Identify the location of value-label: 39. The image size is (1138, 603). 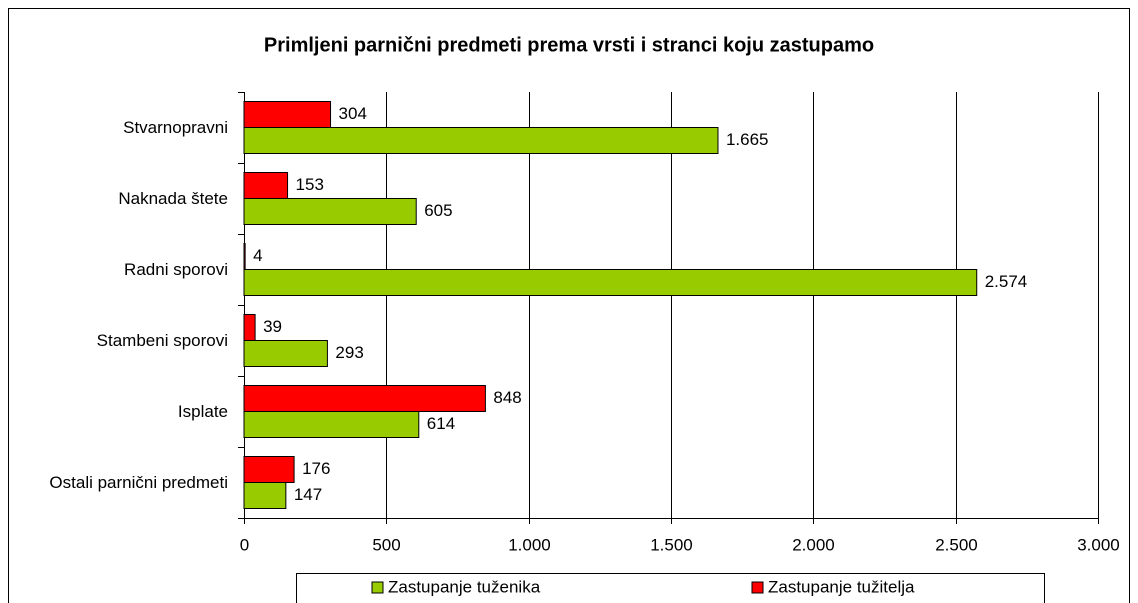
(272, 326).